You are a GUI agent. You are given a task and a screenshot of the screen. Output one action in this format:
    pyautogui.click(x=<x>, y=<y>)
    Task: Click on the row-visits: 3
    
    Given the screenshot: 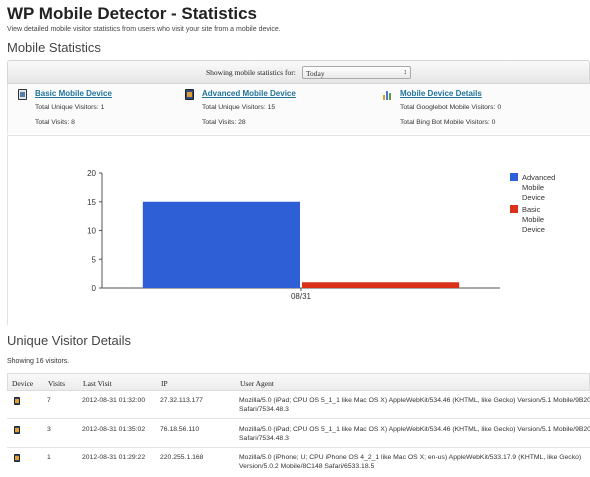 What is the action you would take?
    pyautogui.click(x=49, y=429)
    